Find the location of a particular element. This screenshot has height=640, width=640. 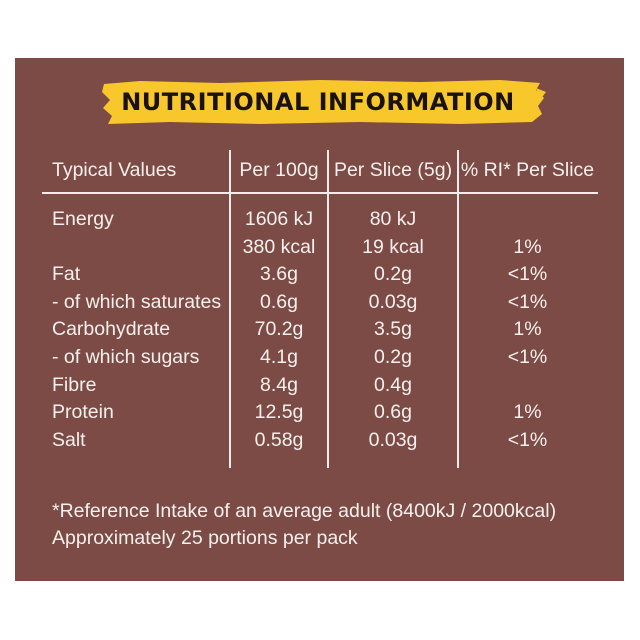

per-100g-value: 70.2g is located at coordinates (279, 329).